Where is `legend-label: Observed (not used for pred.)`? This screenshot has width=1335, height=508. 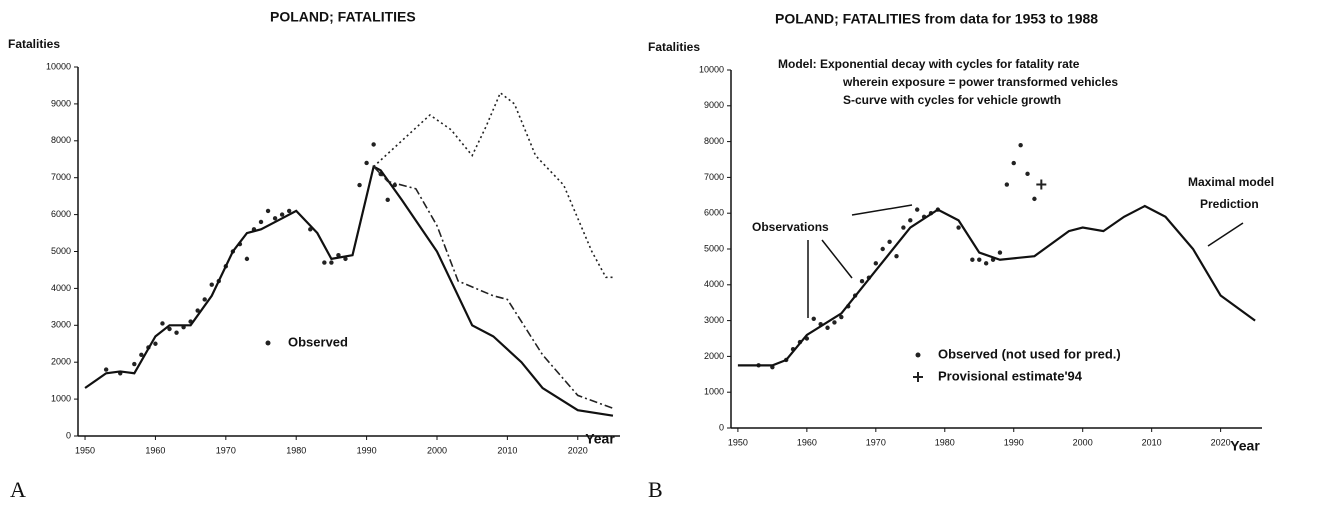
legend-label: Observed (not used for pred.) is located at coordinates (1029, 353).